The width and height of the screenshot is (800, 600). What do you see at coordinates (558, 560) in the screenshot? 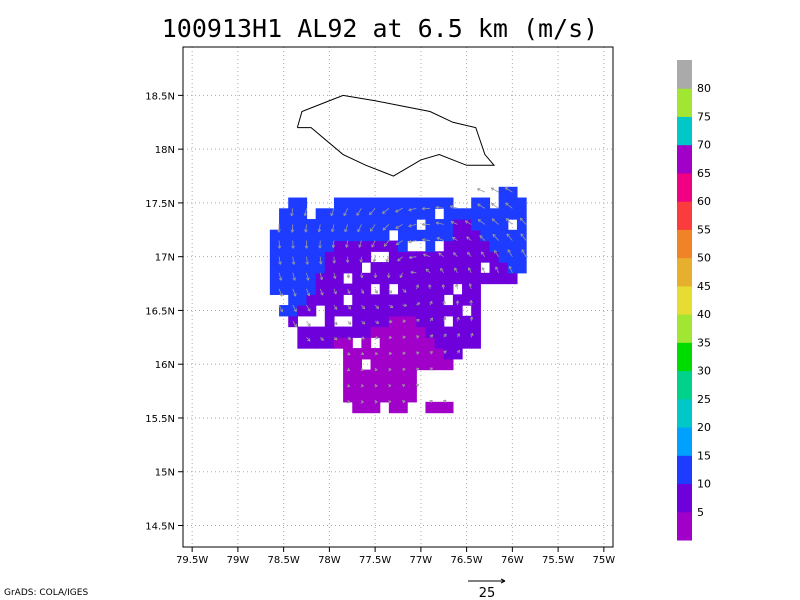
I see `x-tick-label: 75.5W` at bounding box center [558, 560].